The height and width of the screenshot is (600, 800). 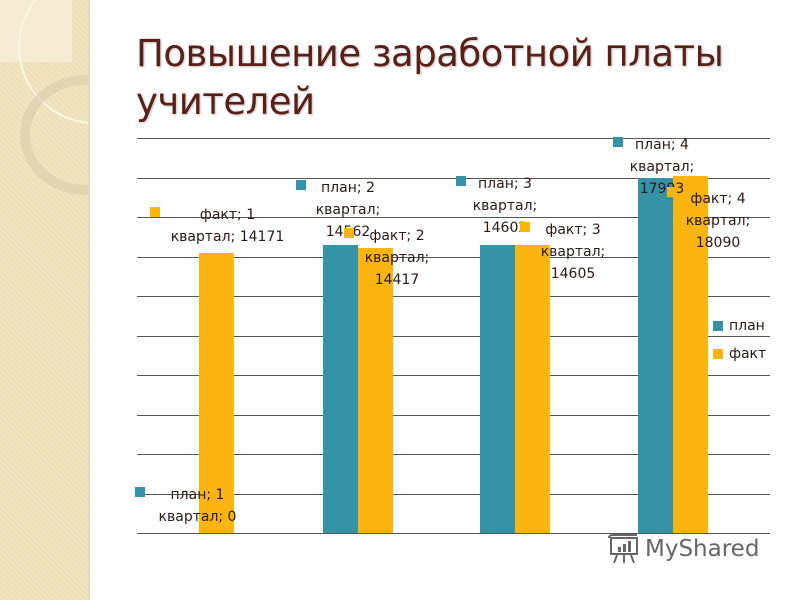 I want to click on bar-plan-q2, so click(x=340, y=389).